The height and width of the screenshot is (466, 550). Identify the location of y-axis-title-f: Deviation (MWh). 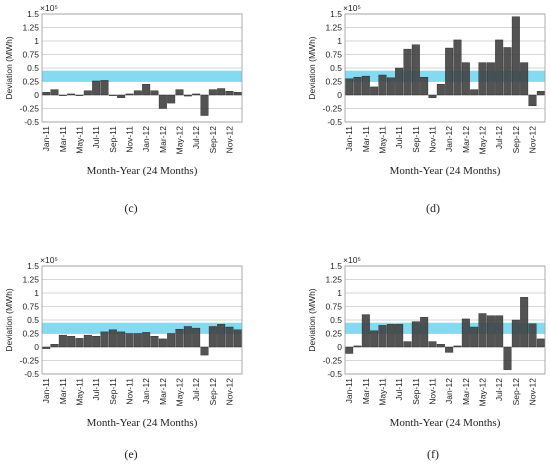
(312, 319).